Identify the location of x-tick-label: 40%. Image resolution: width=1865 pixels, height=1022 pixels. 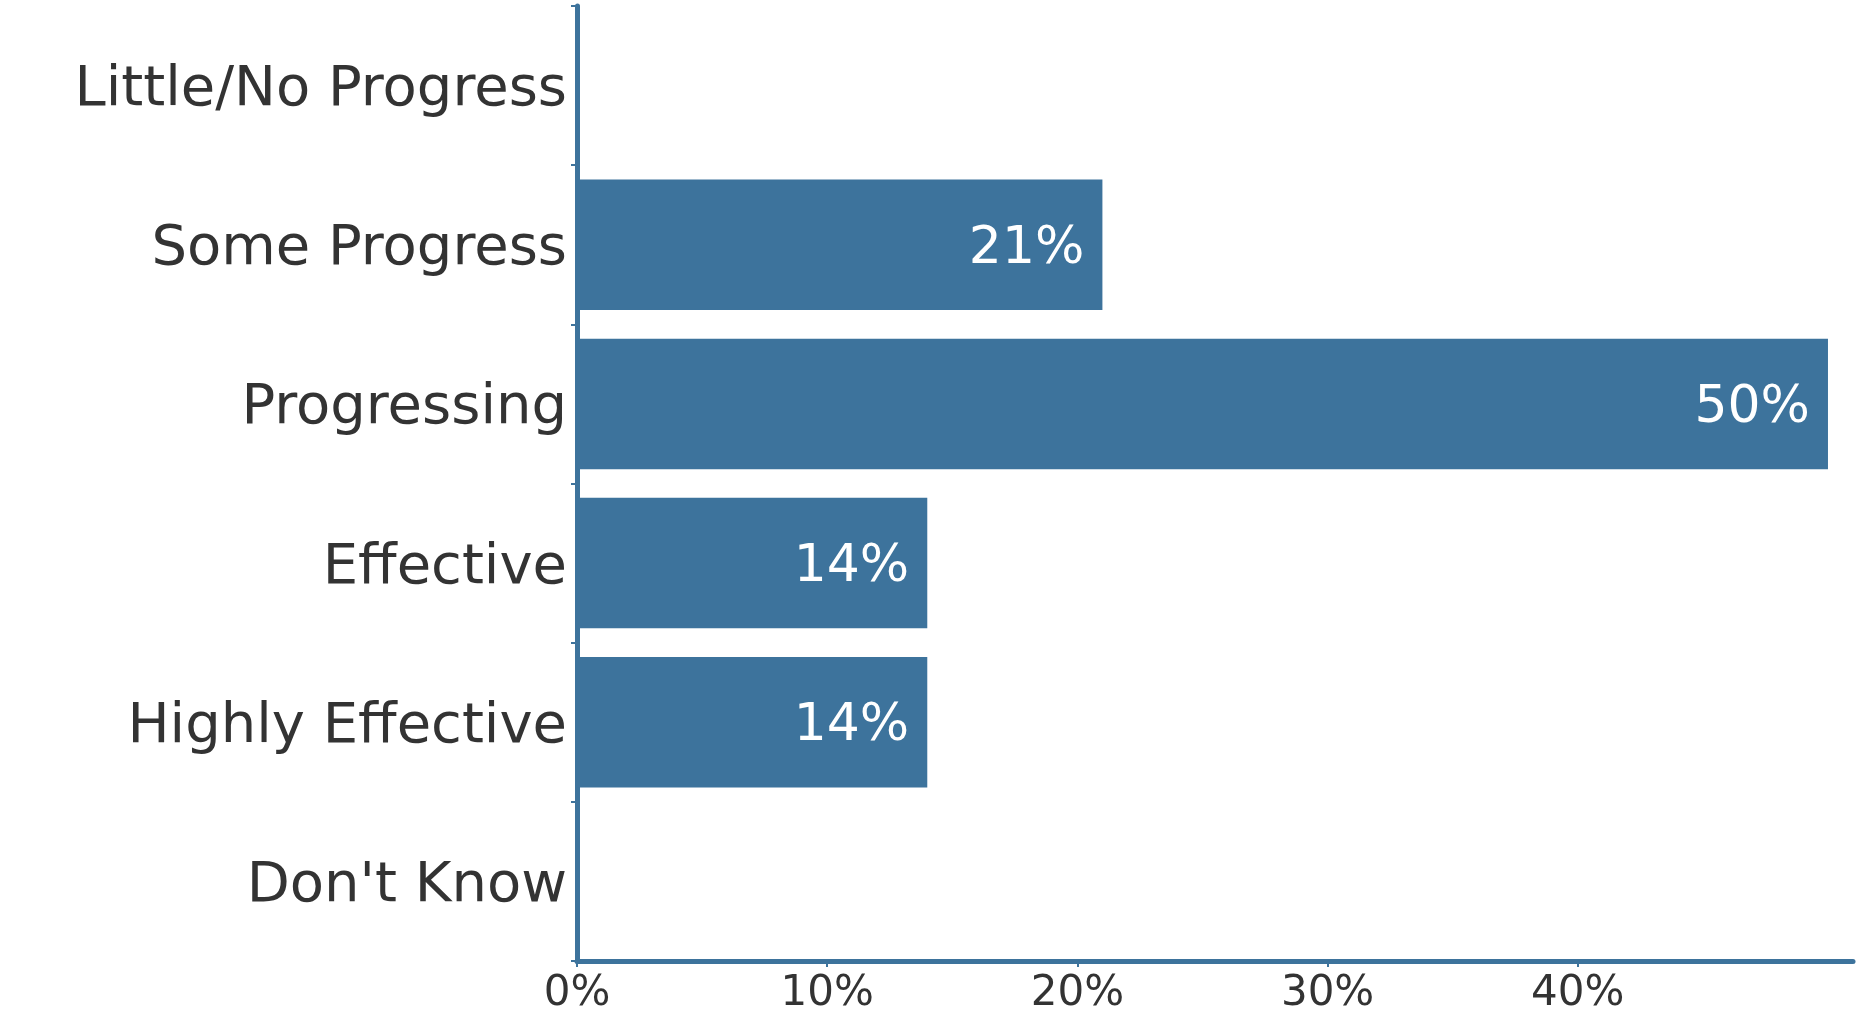
(1578, 990).